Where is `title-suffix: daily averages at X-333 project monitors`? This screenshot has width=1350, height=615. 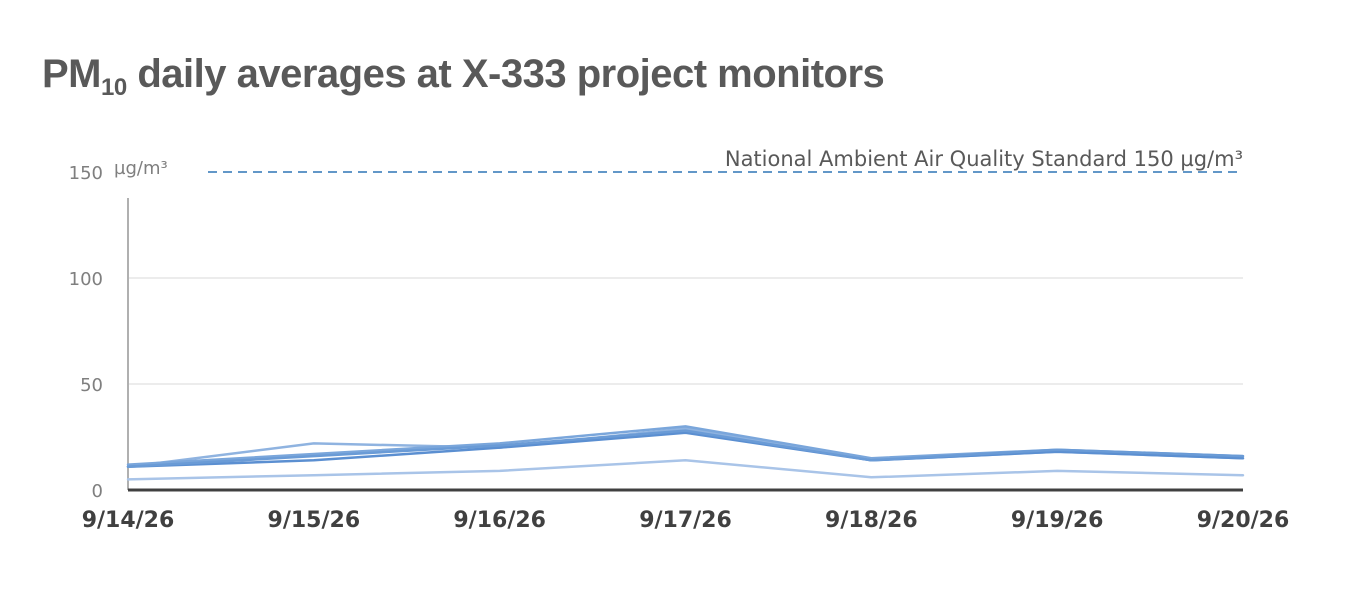
title-suffix: daily averages at X-333 project monitors is located at coordinates (505, 74).